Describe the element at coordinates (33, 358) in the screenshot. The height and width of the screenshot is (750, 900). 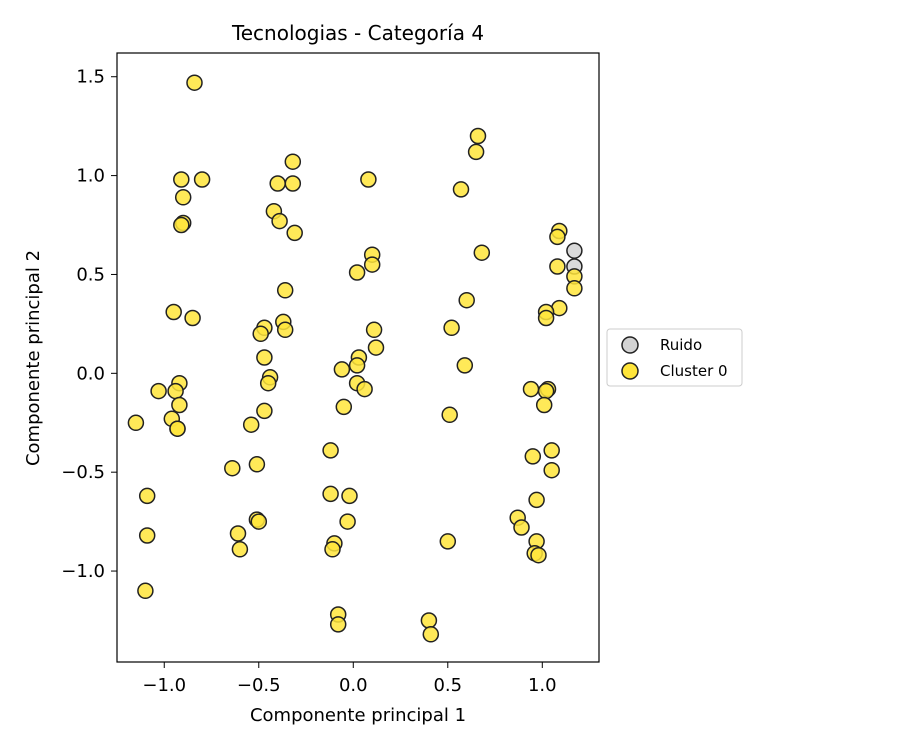
I see `y-axis-label: Componente principal 2` at that location.